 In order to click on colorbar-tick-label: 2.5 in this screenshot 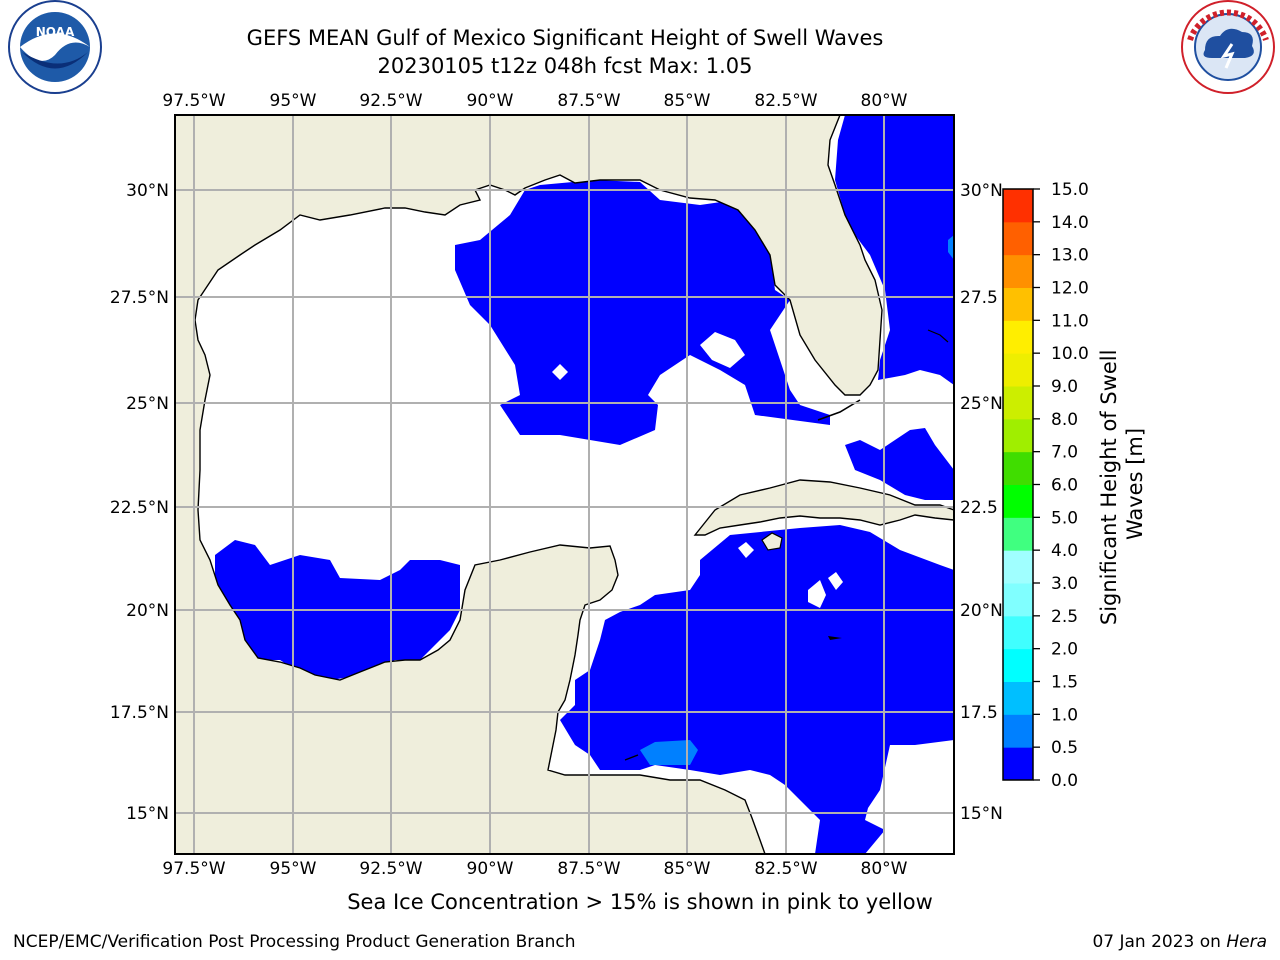, I will do `click(1064, 617)`.